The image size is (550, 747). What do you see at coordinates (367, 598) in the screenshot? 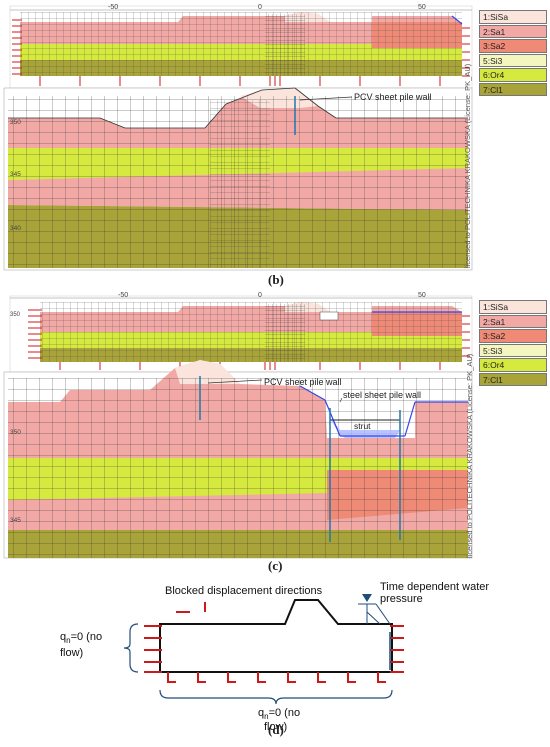
I see `water-level-icon` at bounding box center [367, 598].